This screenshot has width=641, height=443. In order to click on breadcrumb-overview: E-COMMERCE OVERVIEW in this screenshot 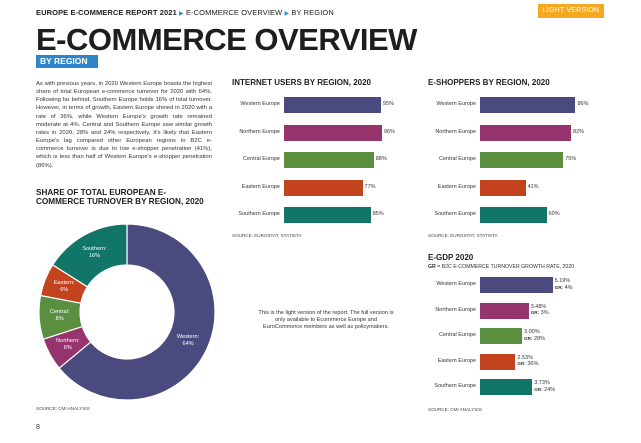, I will do `click(234, 12)`.